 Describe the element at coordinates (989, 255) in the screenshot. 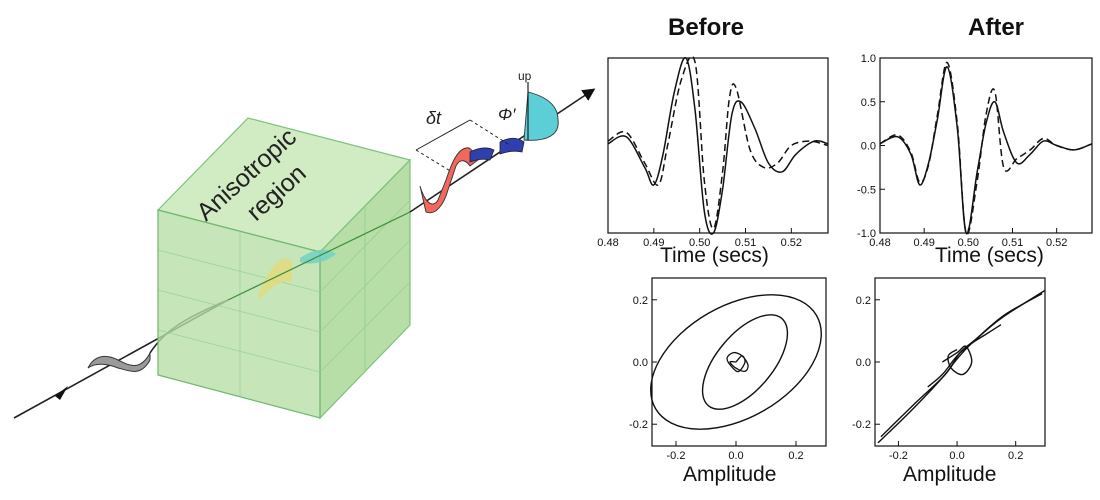

I see `after-waveform-xlabel: Time (secs)` at that location.